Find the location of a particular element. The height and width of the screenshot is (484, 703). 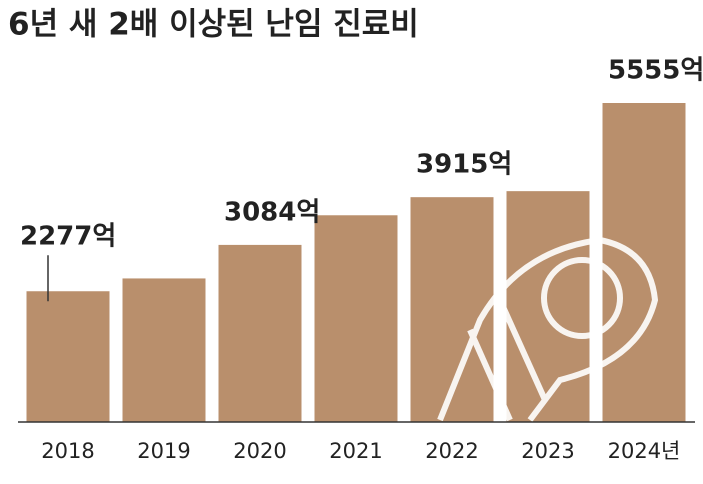

x-tick-label: 2022 is located at coordinates (451, 451).